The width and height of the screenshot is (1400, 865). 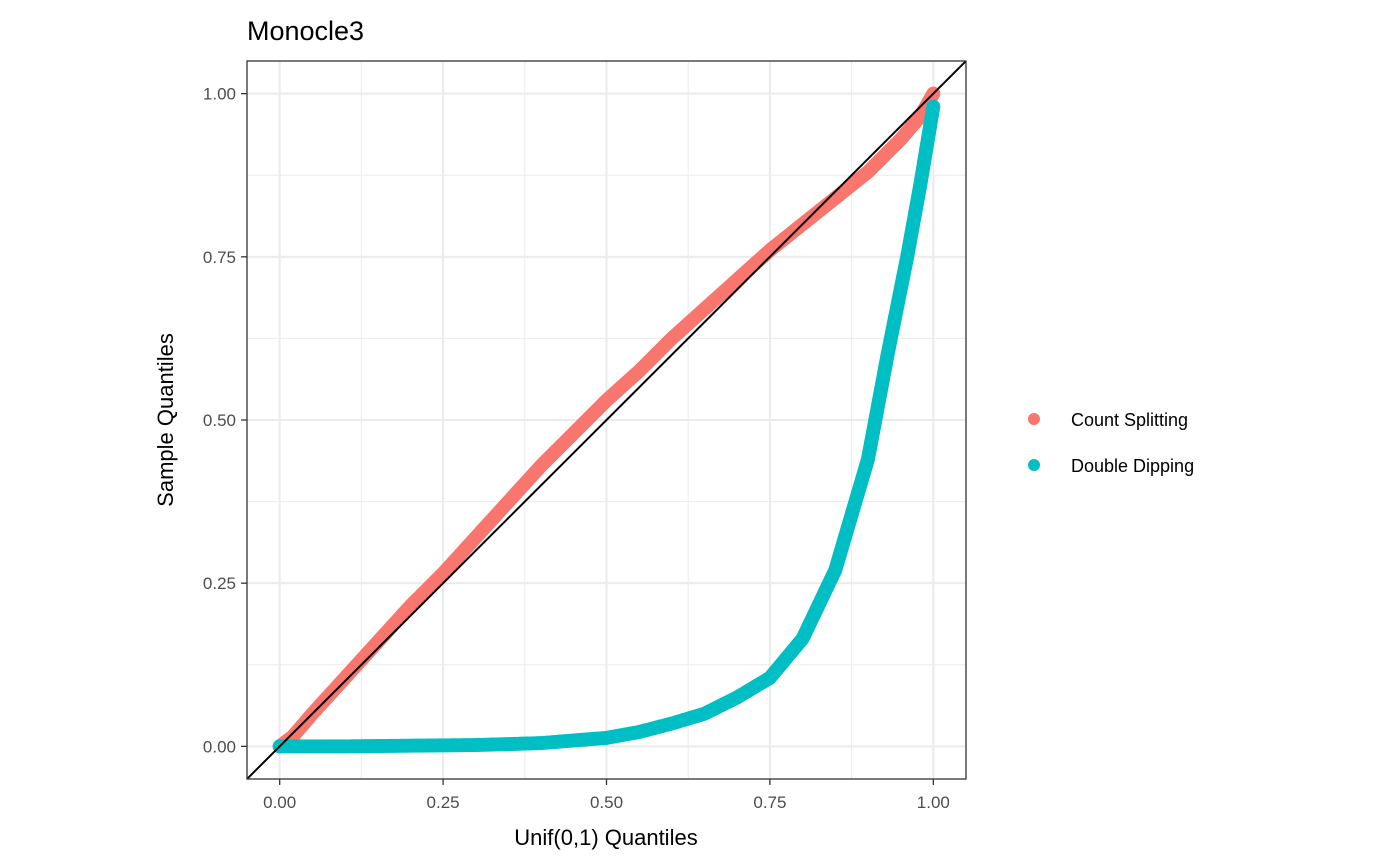 I want to click on y-tick-label: 1.00, so click(x=219, y=94).